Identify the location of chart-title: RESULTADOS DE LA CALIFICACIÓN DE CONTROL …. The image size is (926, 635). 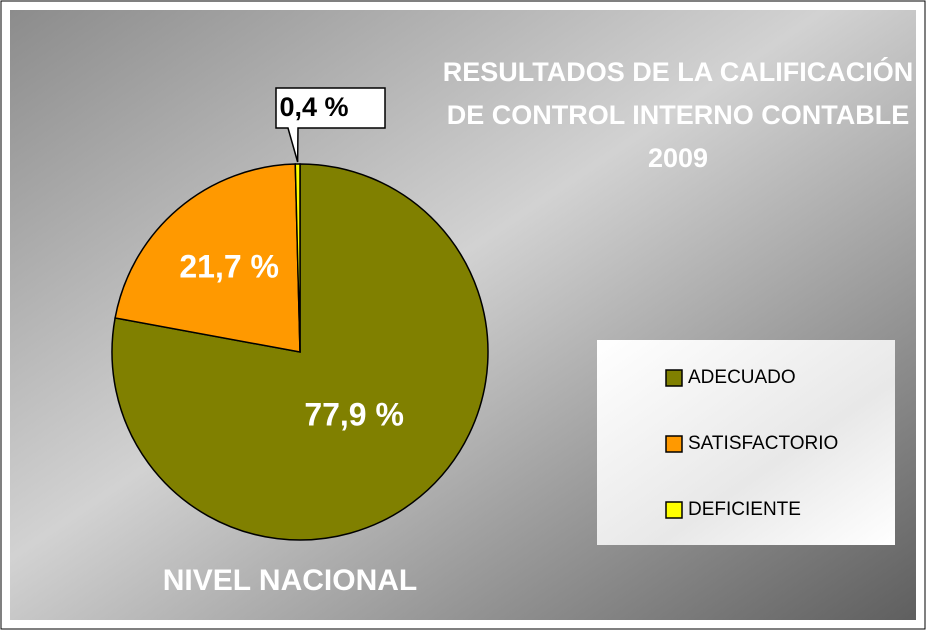
(678, 114).